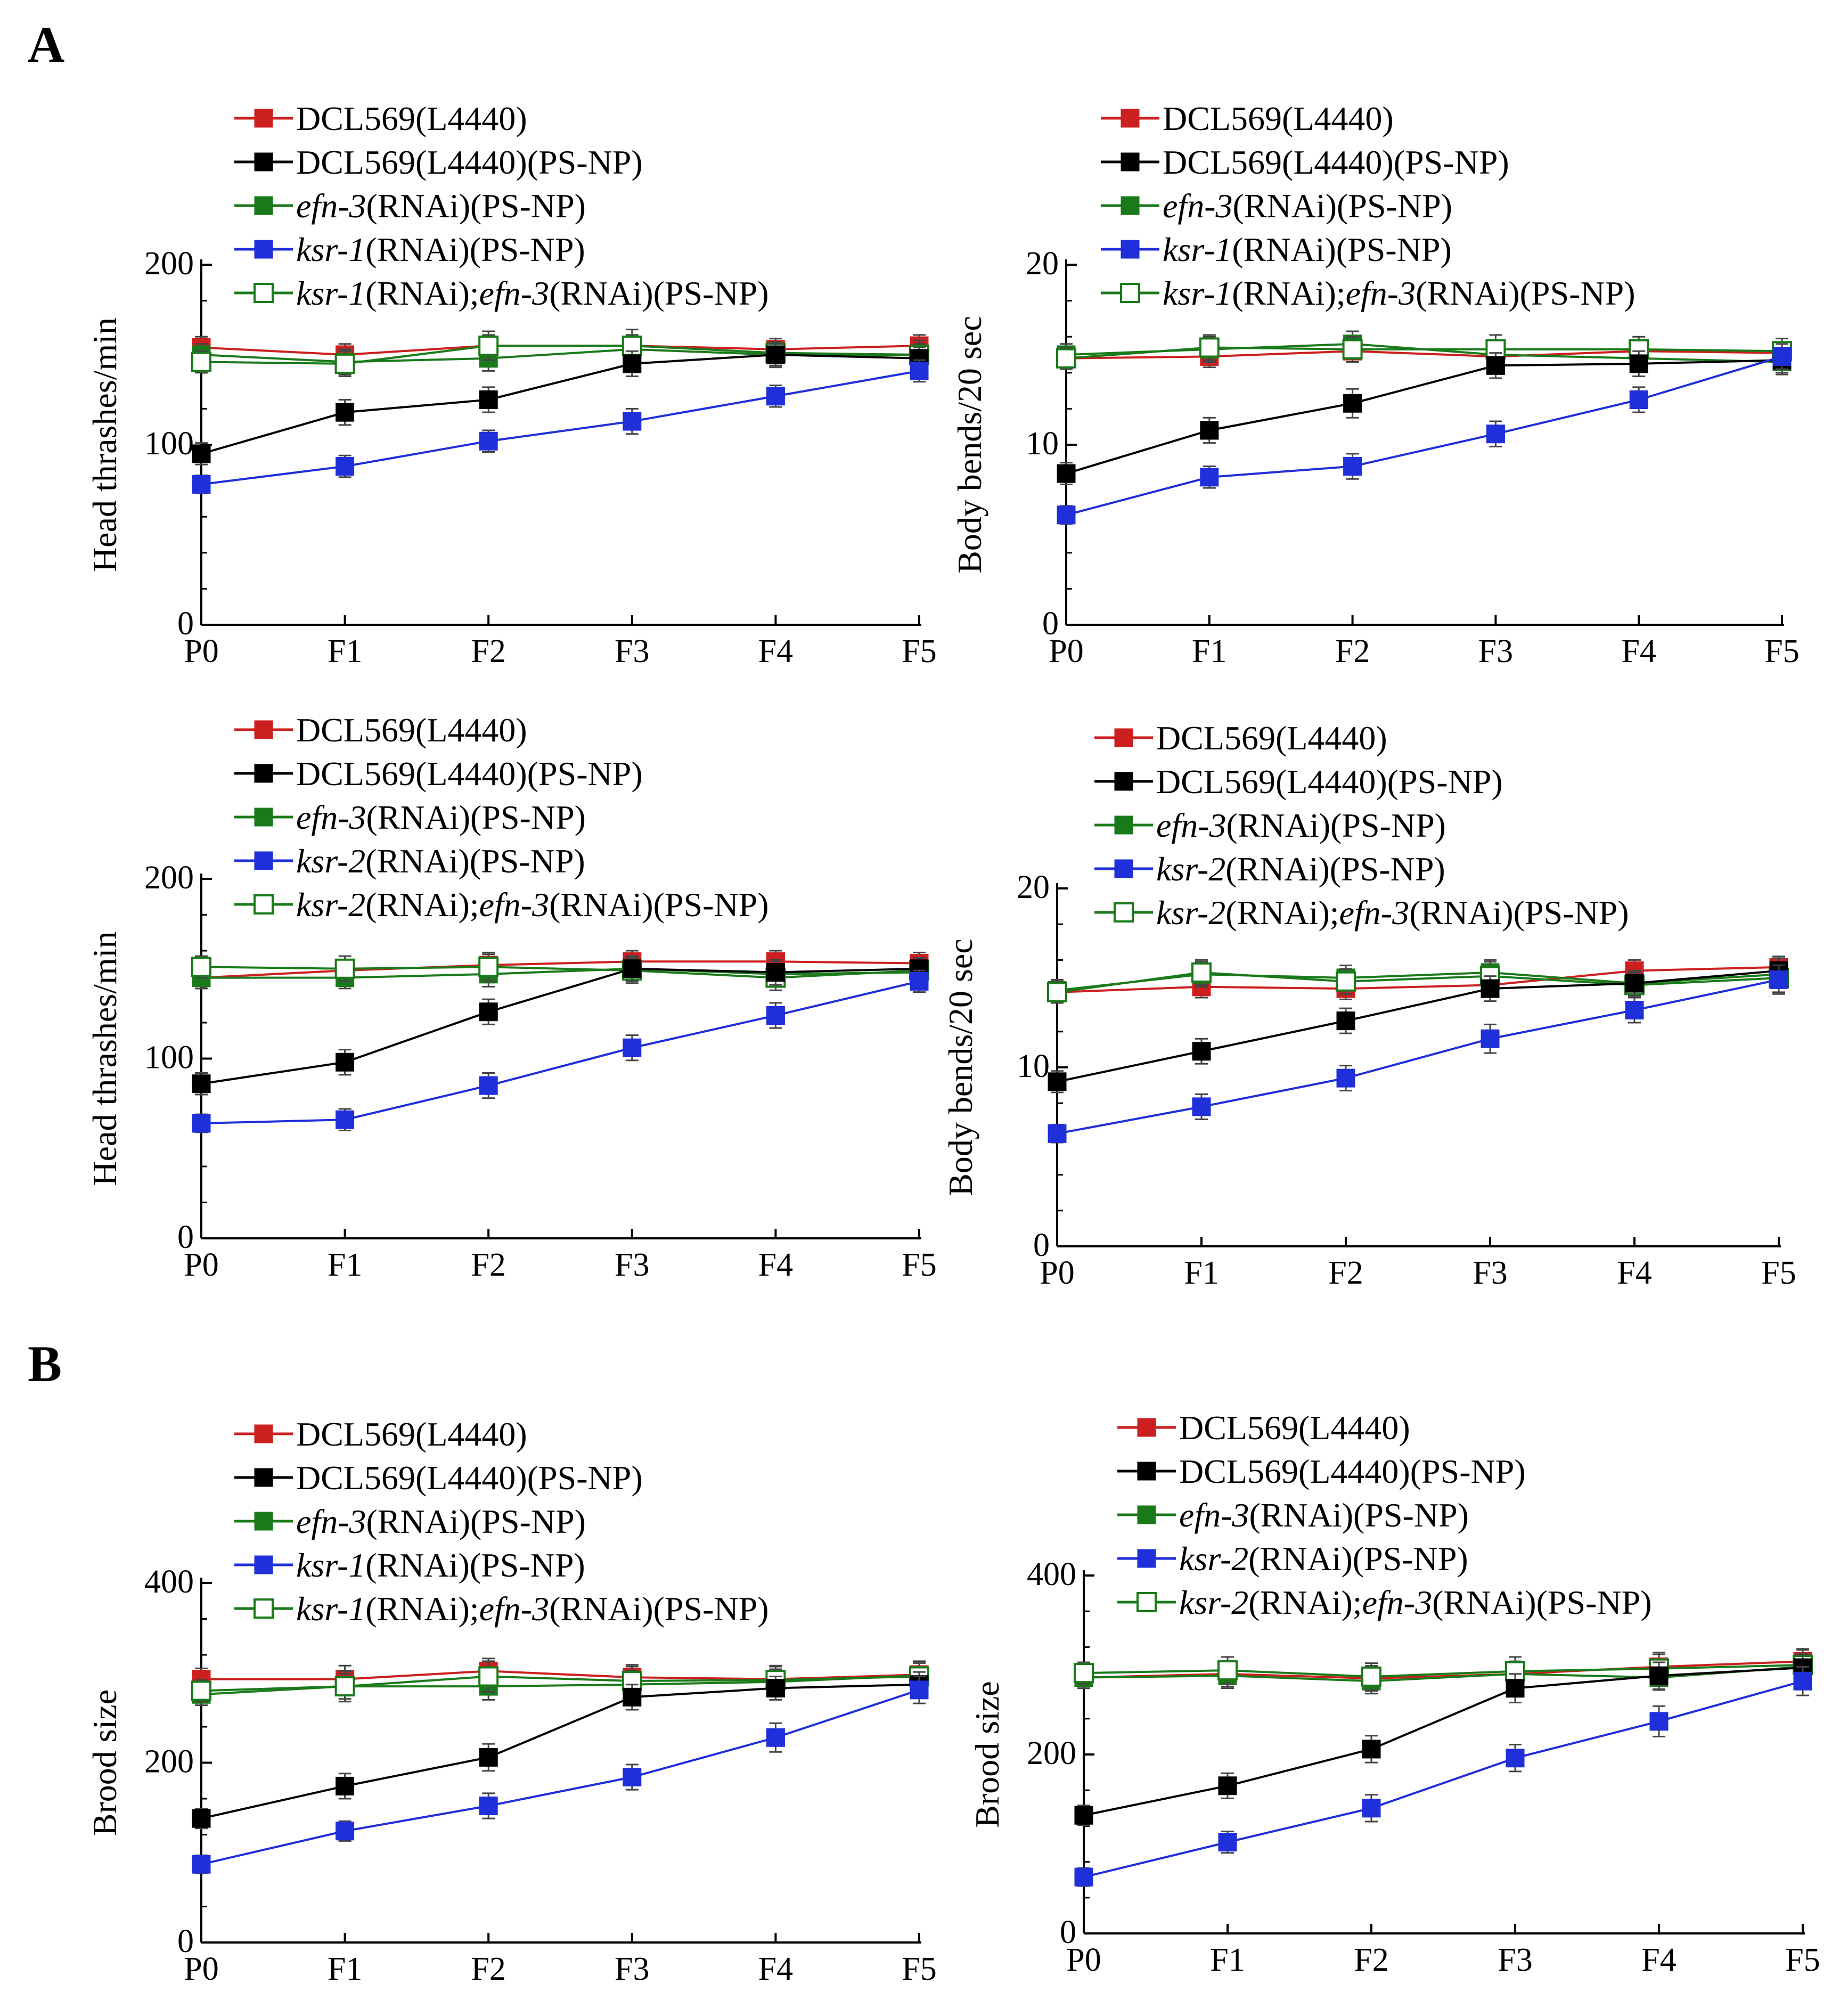 This screenshot has height=2008, width=1848. What do you see at coordinates (1301, 825) in the screenshot?
I see `legend-label: efn-3(RNAi)(PS-NP)` at bounding box center [1301, 825].